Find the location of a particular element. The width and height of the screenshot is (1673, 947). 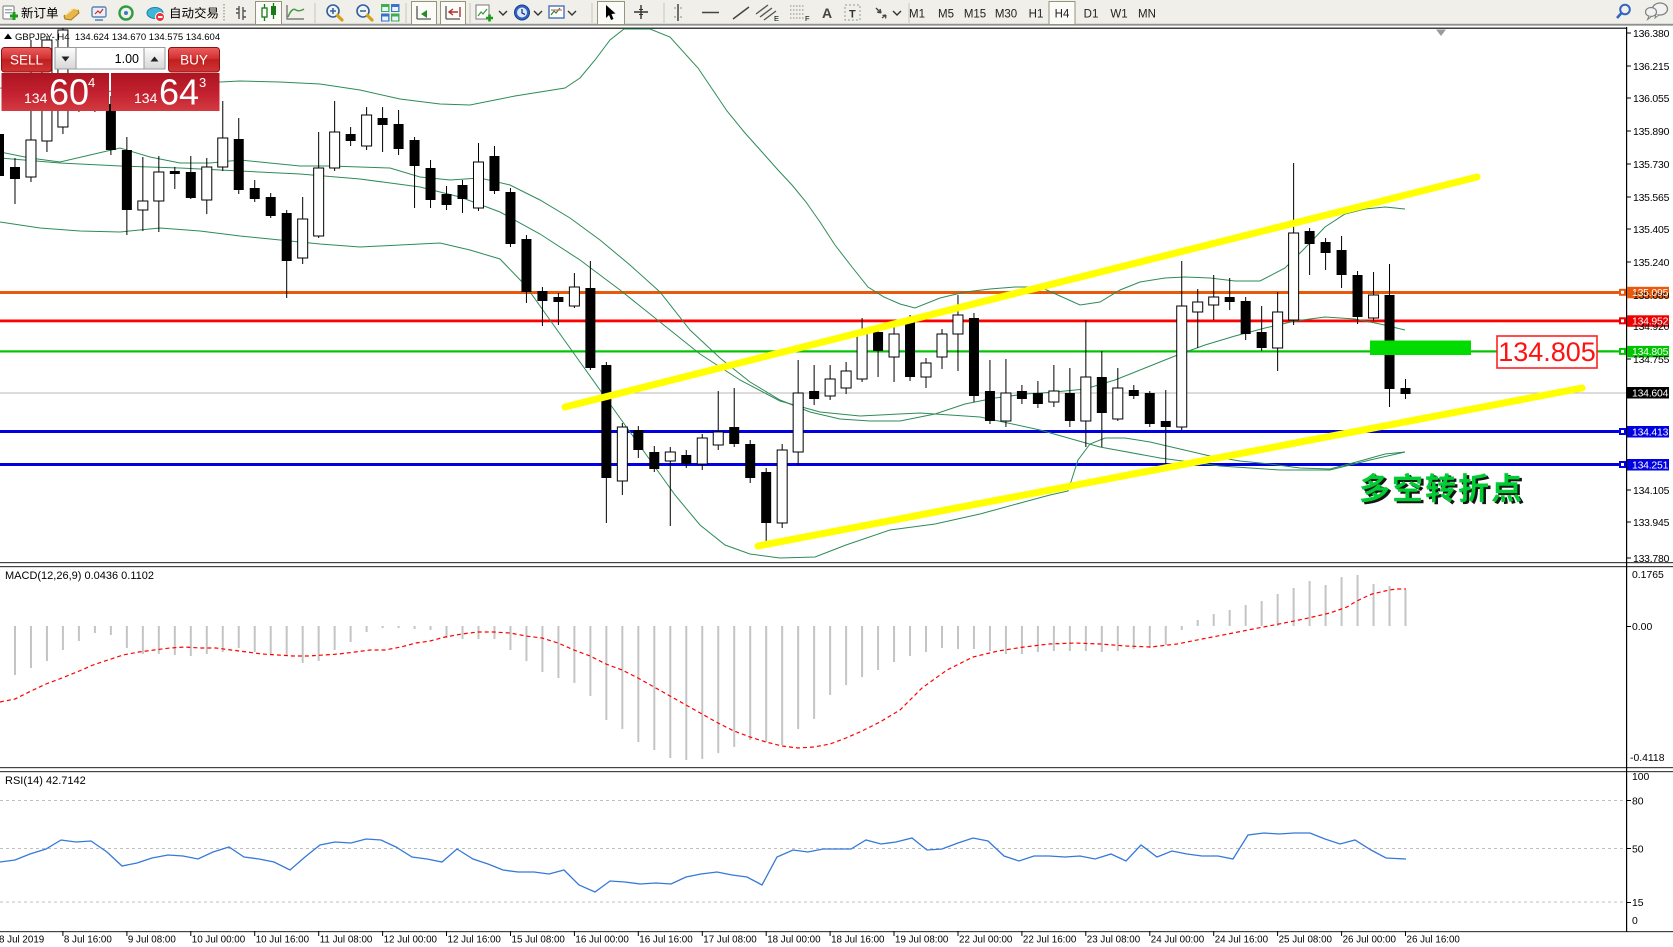

svg-text: MN is located at coordinates (1147, 15).